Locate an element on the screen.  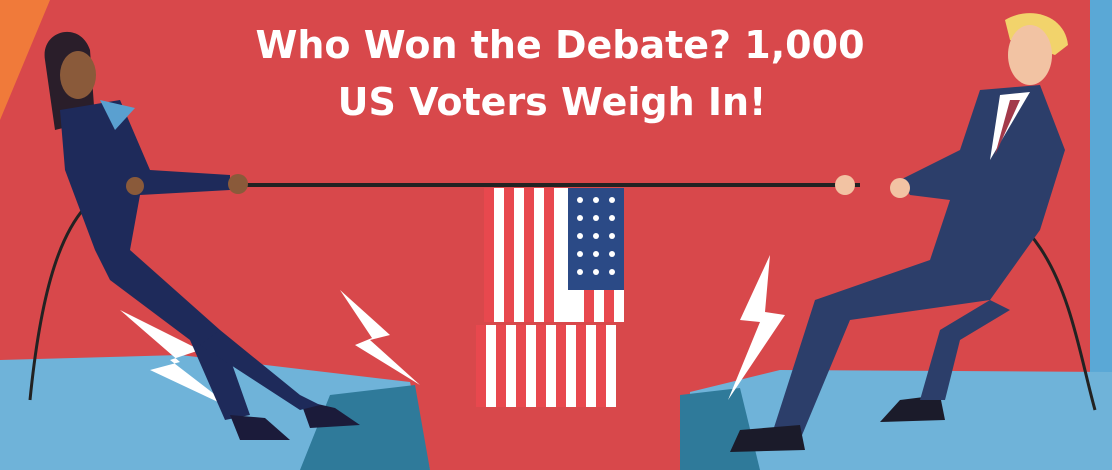
edge-strip is located at coordinates (1101, 235).